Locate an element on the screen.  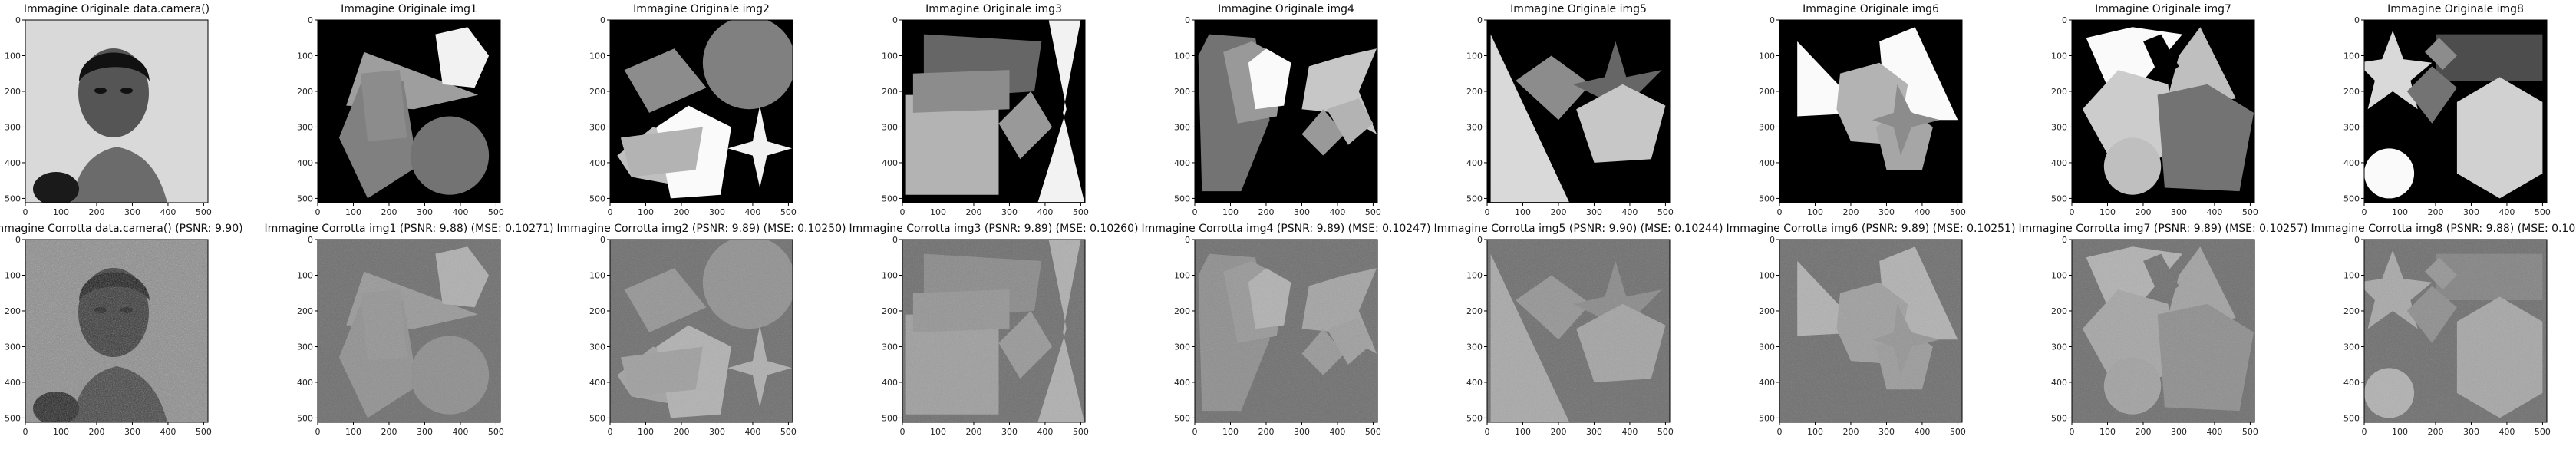
image-img8 is located at coordinates (2455, 112).